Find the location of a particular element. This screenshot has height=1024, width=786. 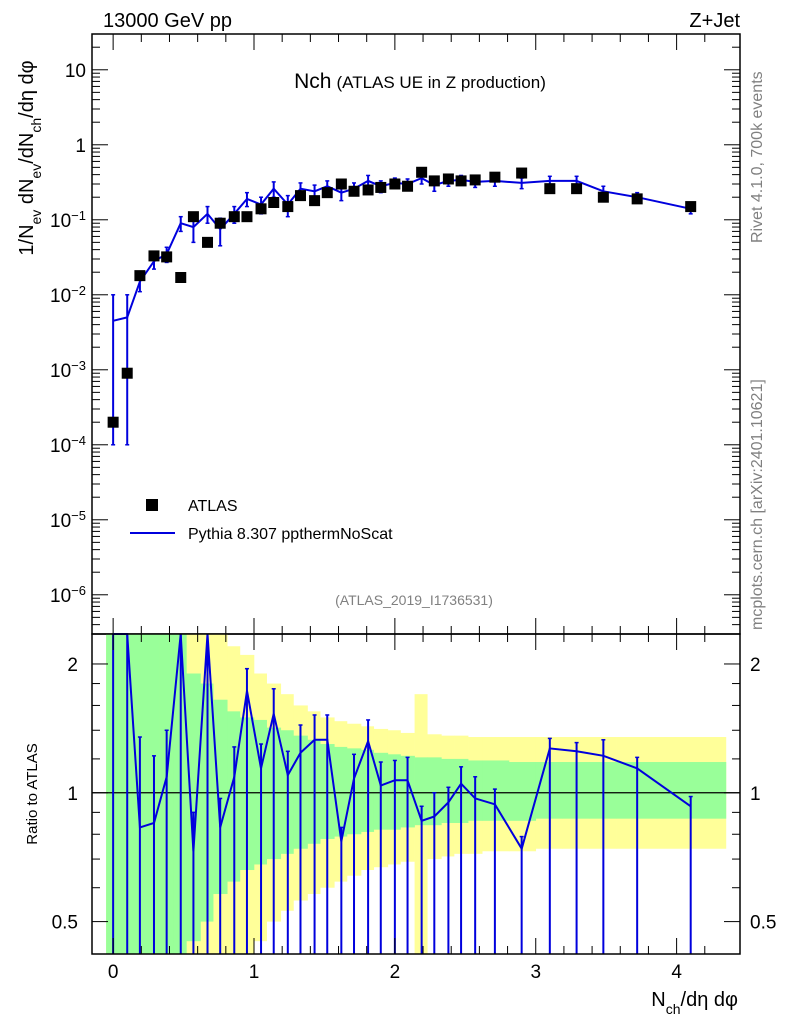

legend-atlas-label: ATLAS is located at coordinates (213, 506).